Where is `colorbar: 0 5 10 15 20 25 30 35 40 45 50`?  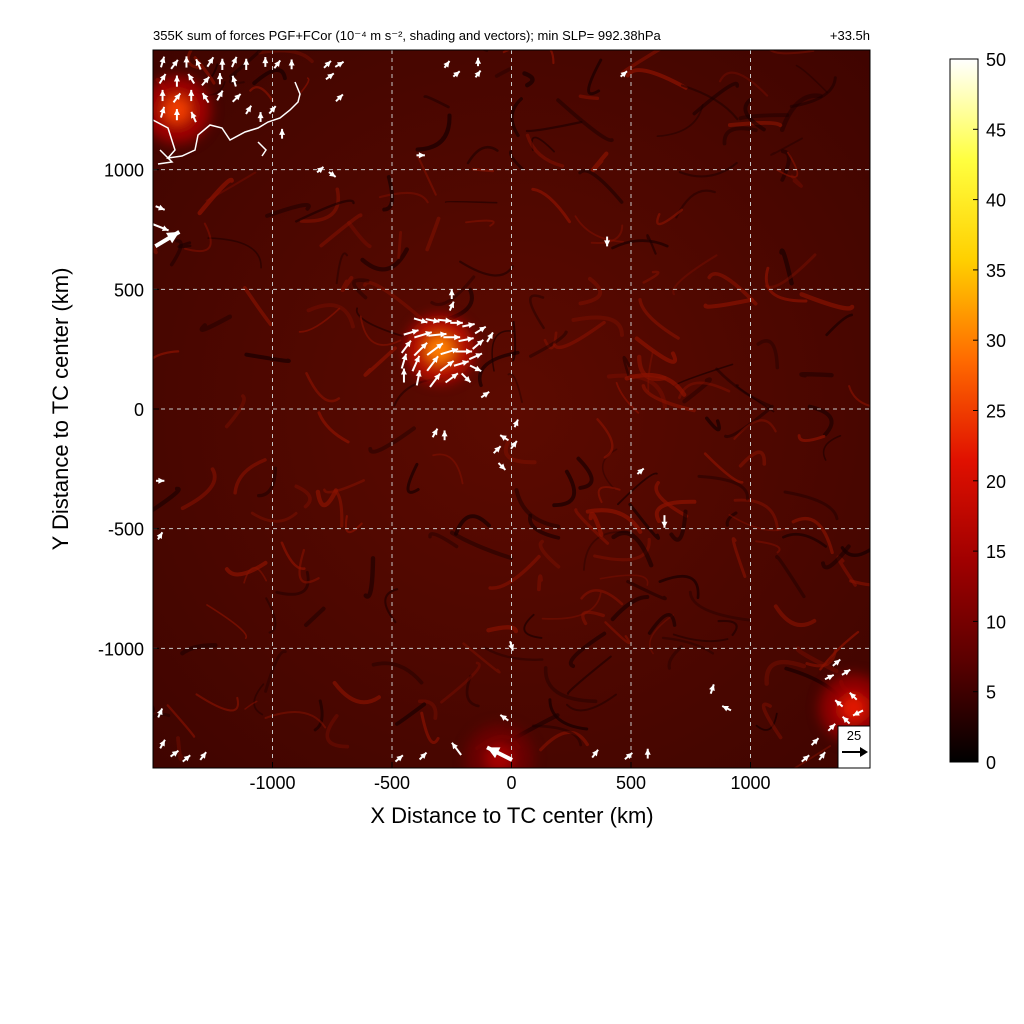
colorbar: 0 5 10 15 20 25 30 35 40 45 50 is located at coordinates (977, 411).